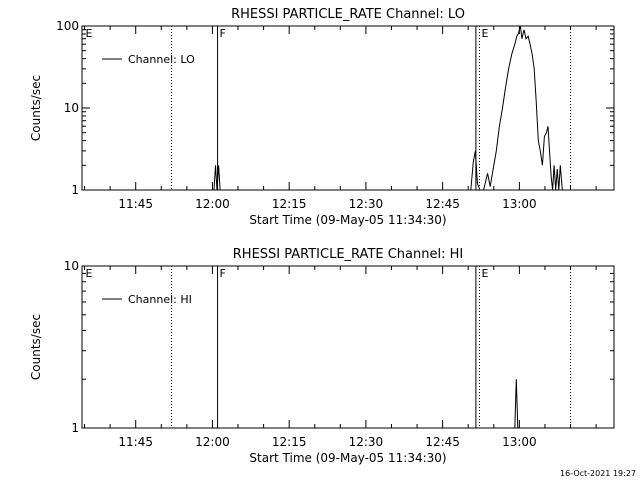  I want to click on chart-title: RHESSI PARTICLE_RATE Channel: LO, so click(348, 14).